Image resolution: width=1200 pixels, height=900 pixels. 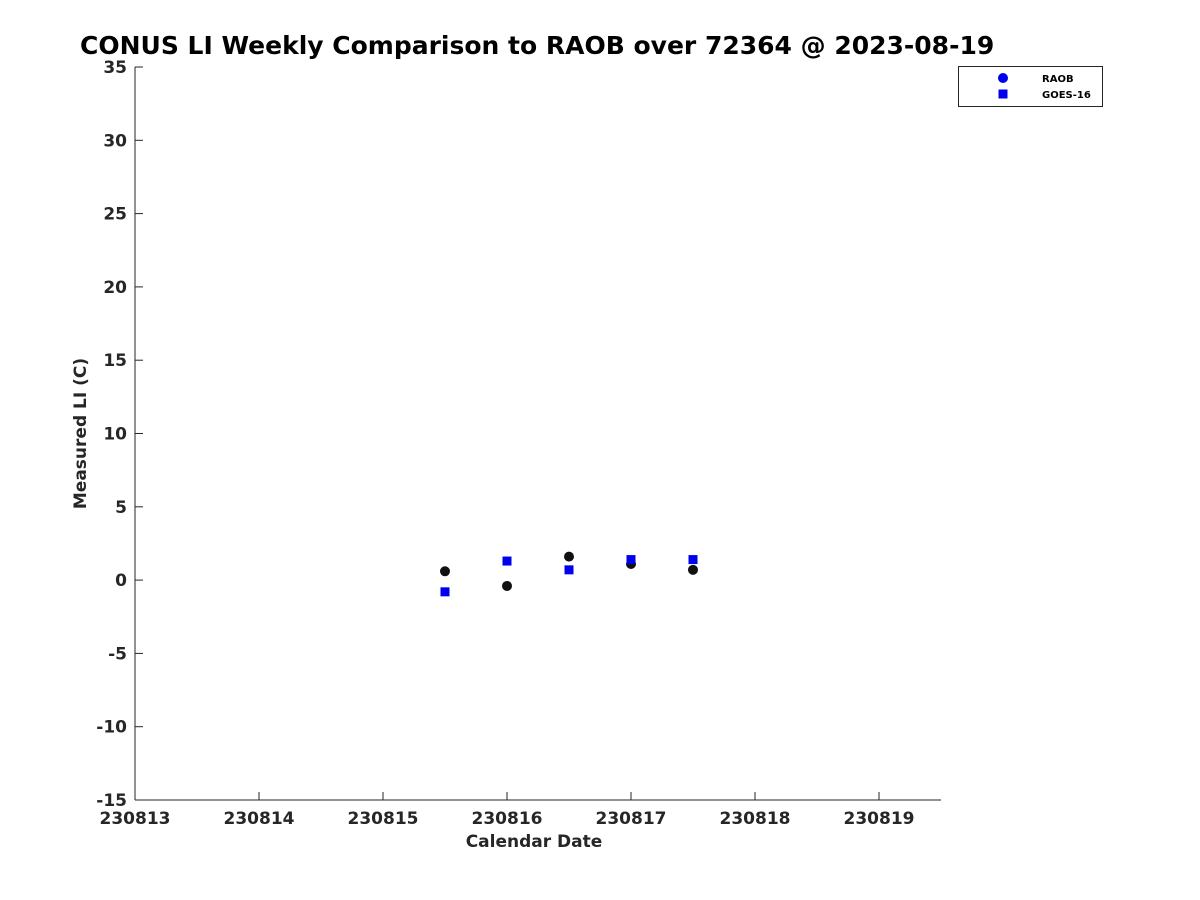 What do you see at coordinates (507, 819) in the screenshot?
I see `x-tick-label: 230816` at bounding box center [507, 819].